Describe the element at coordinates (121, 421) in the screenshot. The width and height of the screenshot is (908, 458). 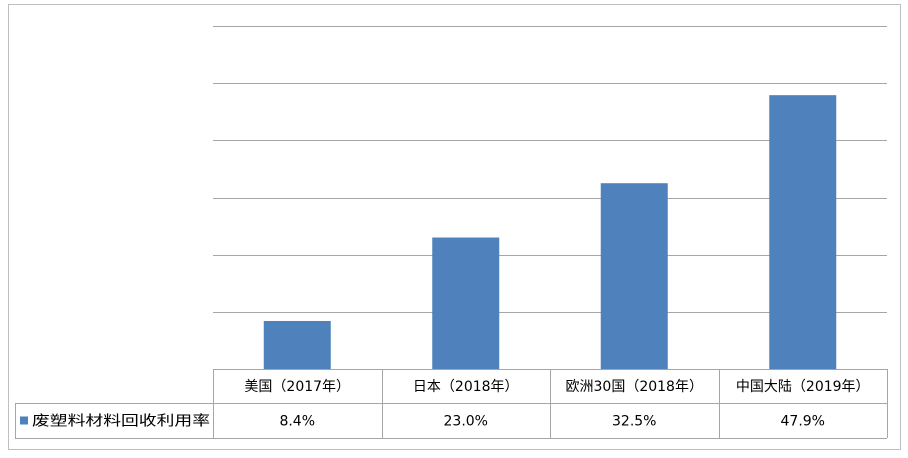
I see `series-name: 废塑料材料回收利用率` at that location.